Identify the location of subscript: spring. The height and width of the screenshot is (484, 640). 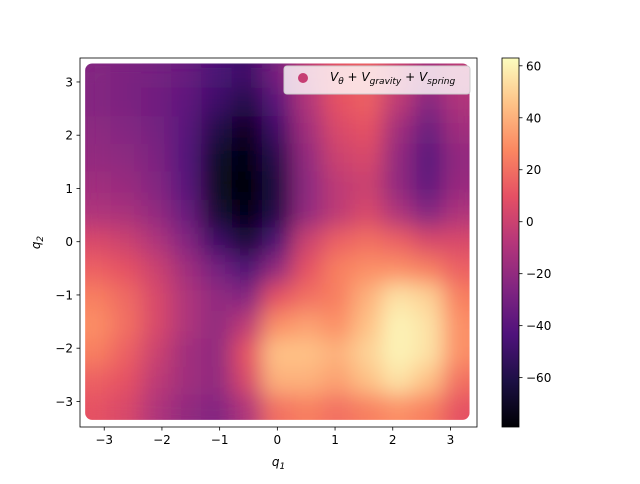
(441, 82).